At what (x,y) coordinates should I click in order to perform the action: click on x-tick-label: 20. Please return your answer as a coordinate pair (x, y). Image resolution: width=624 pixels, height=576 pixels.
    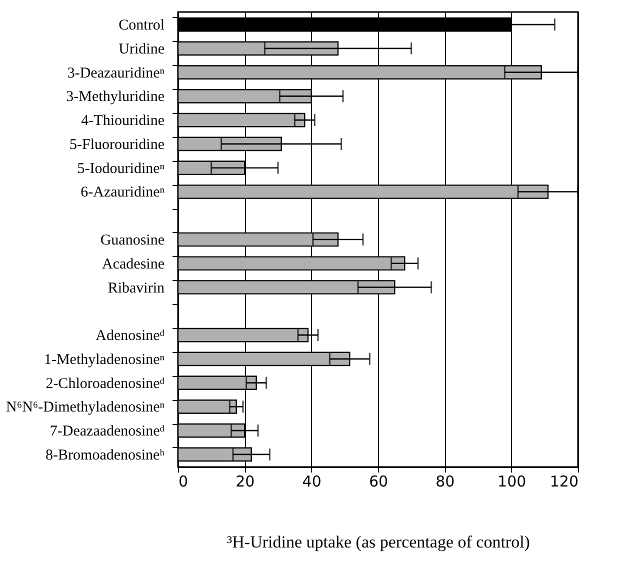
    Looking at the image, I should click on (245, 481).